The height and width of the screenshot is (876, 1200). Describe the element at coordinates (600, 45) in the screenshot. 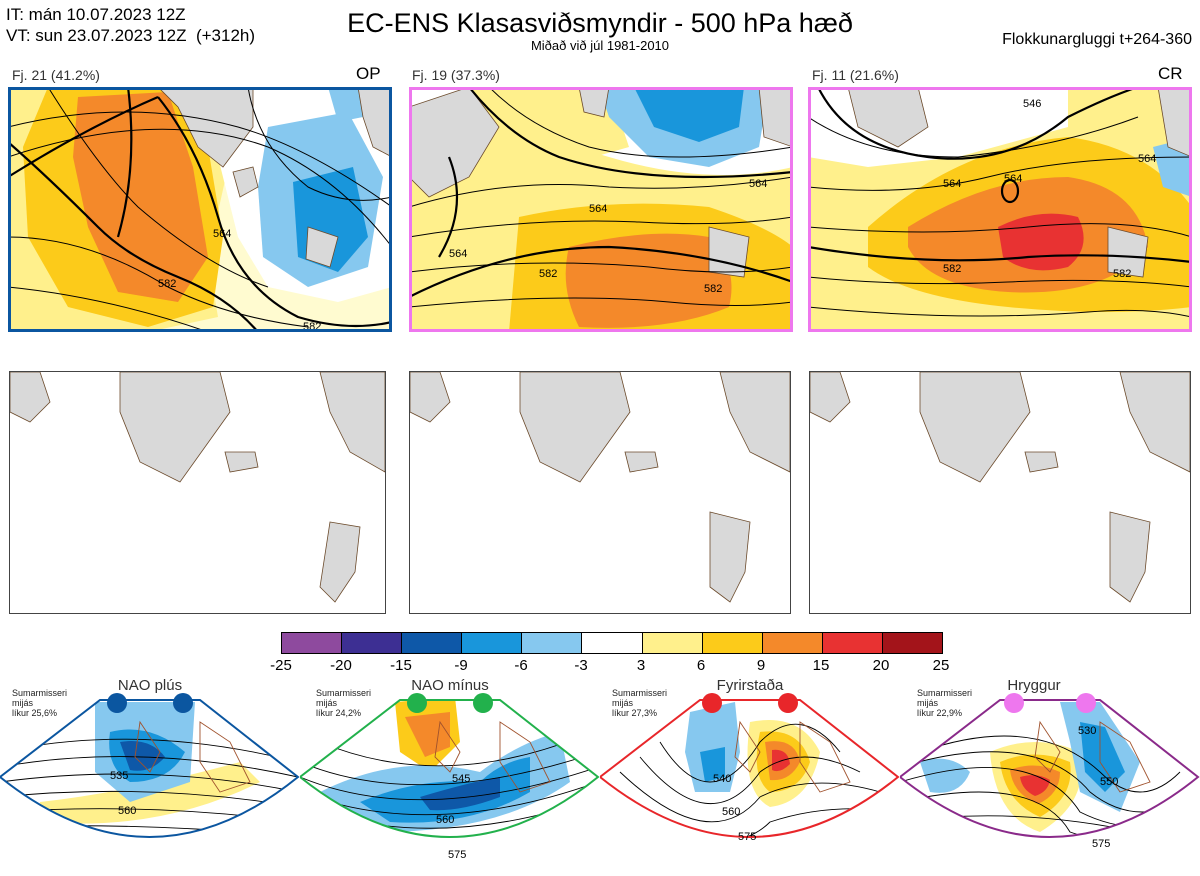

I see `page-subtitle: Miðað við júl 1981-2010` at that location.